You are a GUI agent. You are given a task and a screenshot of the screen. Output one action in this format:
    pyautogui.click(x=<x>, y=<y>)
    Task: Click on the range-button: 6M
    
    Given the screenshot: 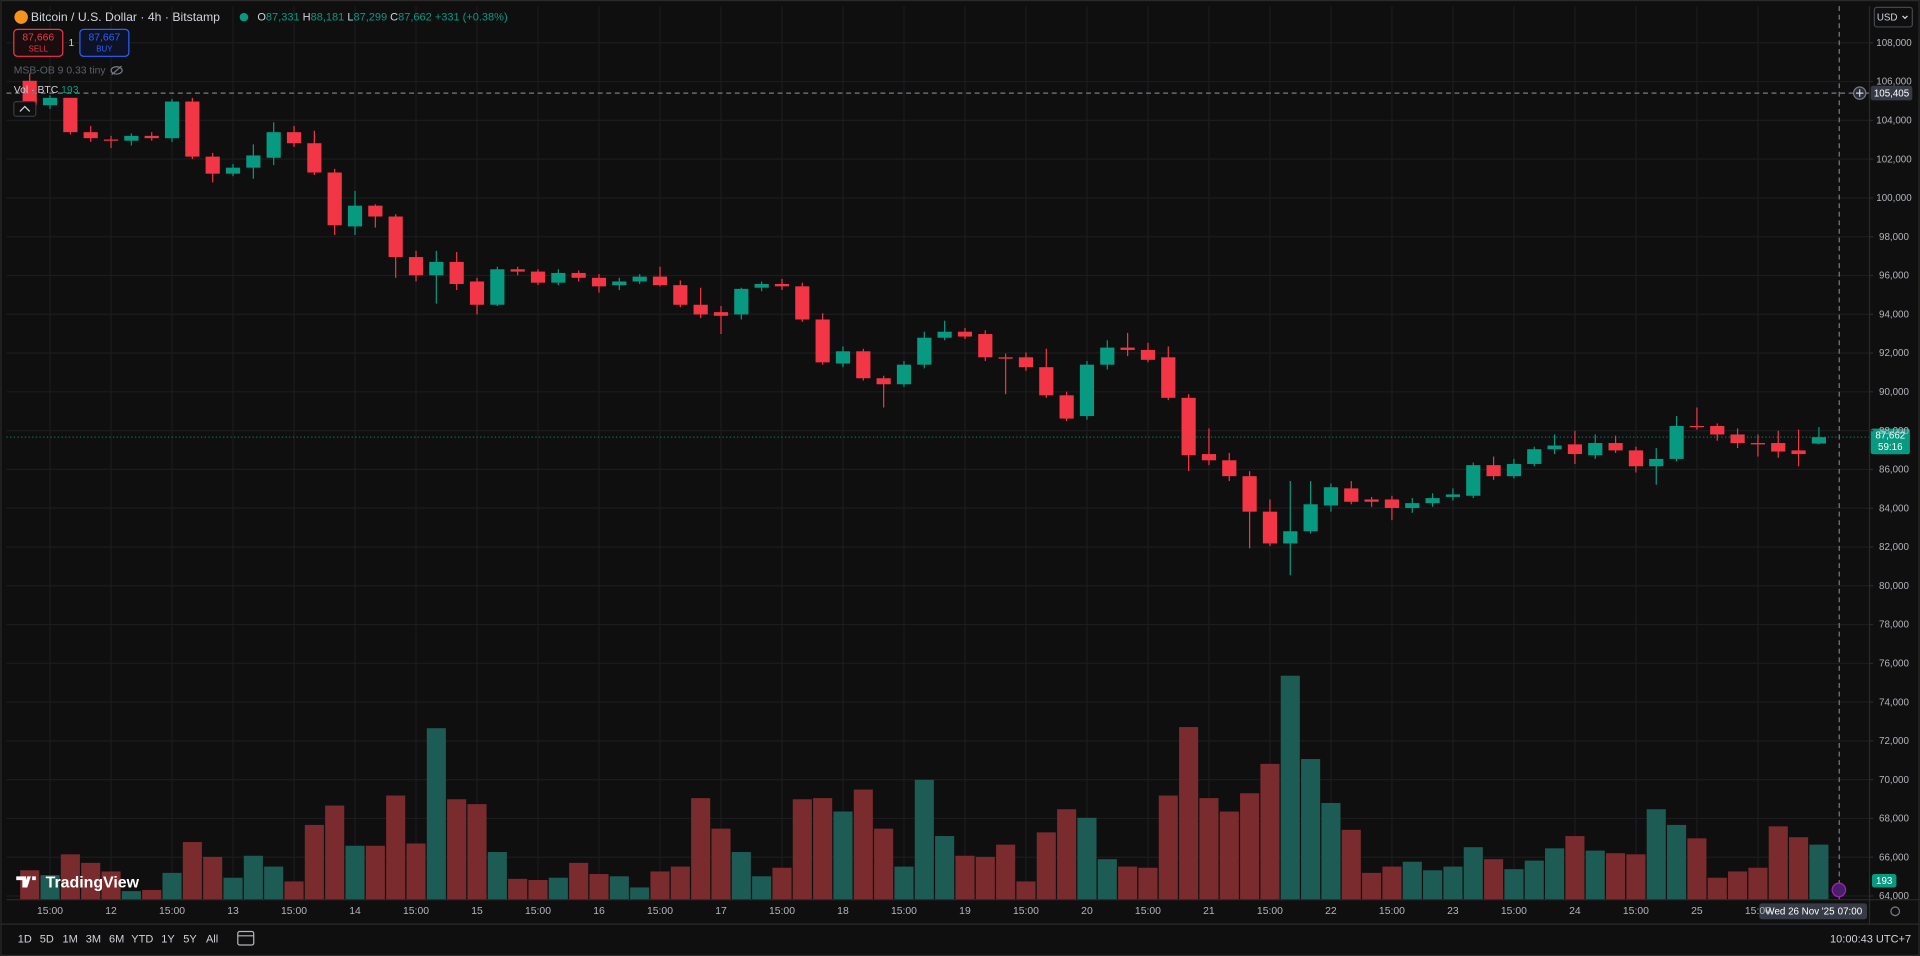 What is the action you would take?
    pyautogui.click(x=116, y=939)
    